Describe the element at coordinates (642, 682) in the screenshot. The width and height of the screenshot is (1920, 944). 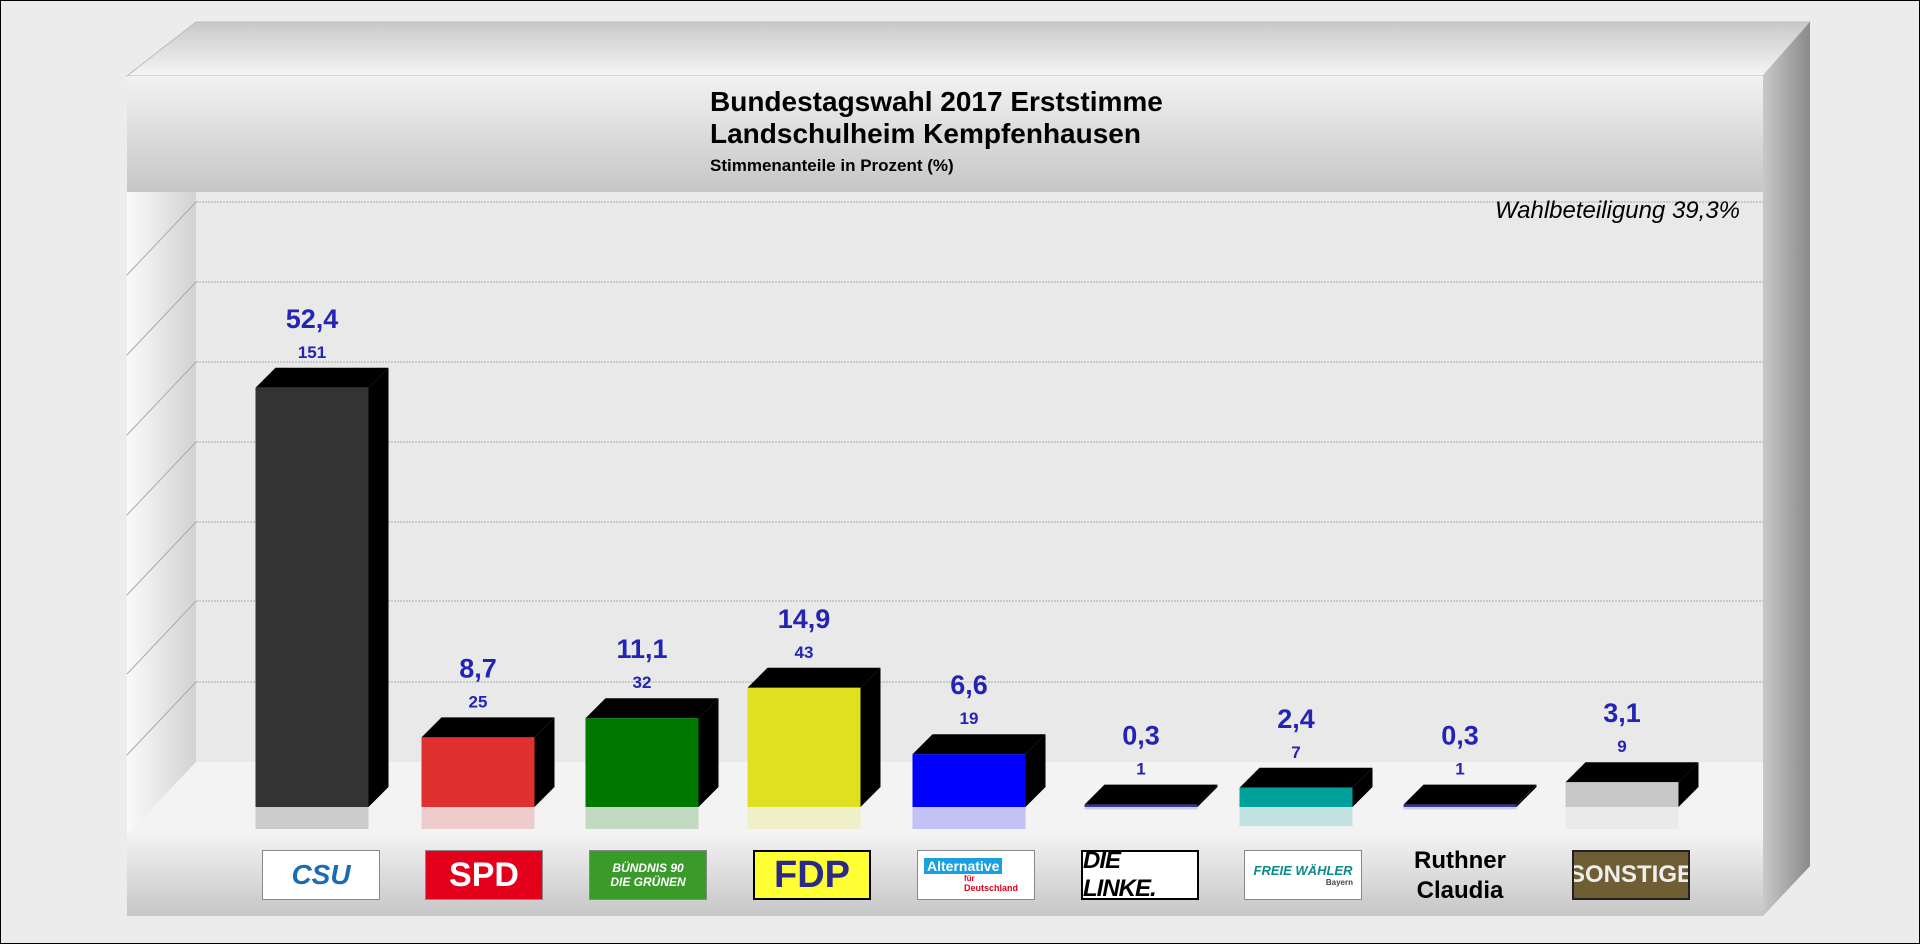
I see `votes-label: 32` at that location.